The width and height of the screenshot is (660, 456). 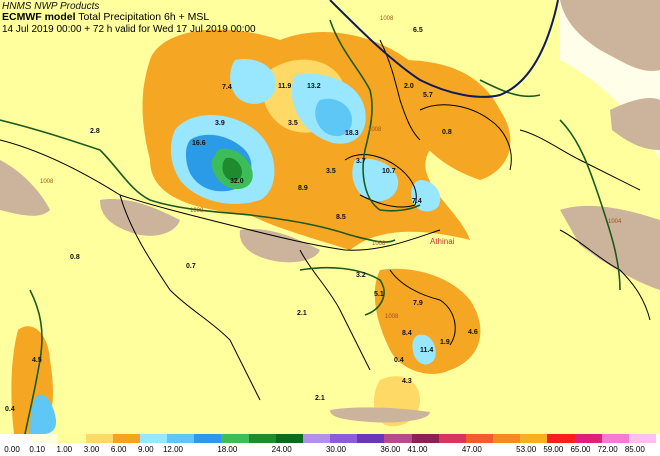 I want to click on legend-label: 72.00, so click(x=607, y=449).